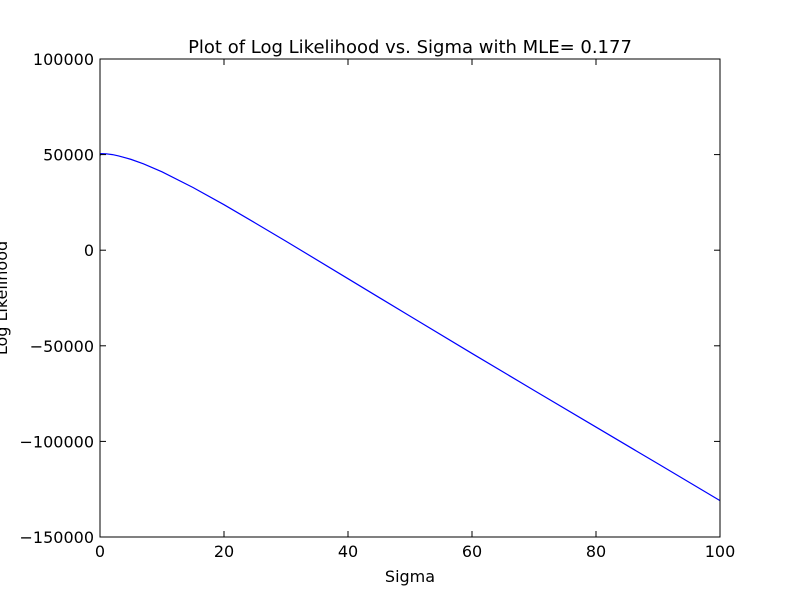 Image resolution: width=800 pixels, height=597 pixels. What do you see at coordinates (62, 346) in the screenshot?
I see `y-tick-label: −50000` at bounding box center [62, 346].